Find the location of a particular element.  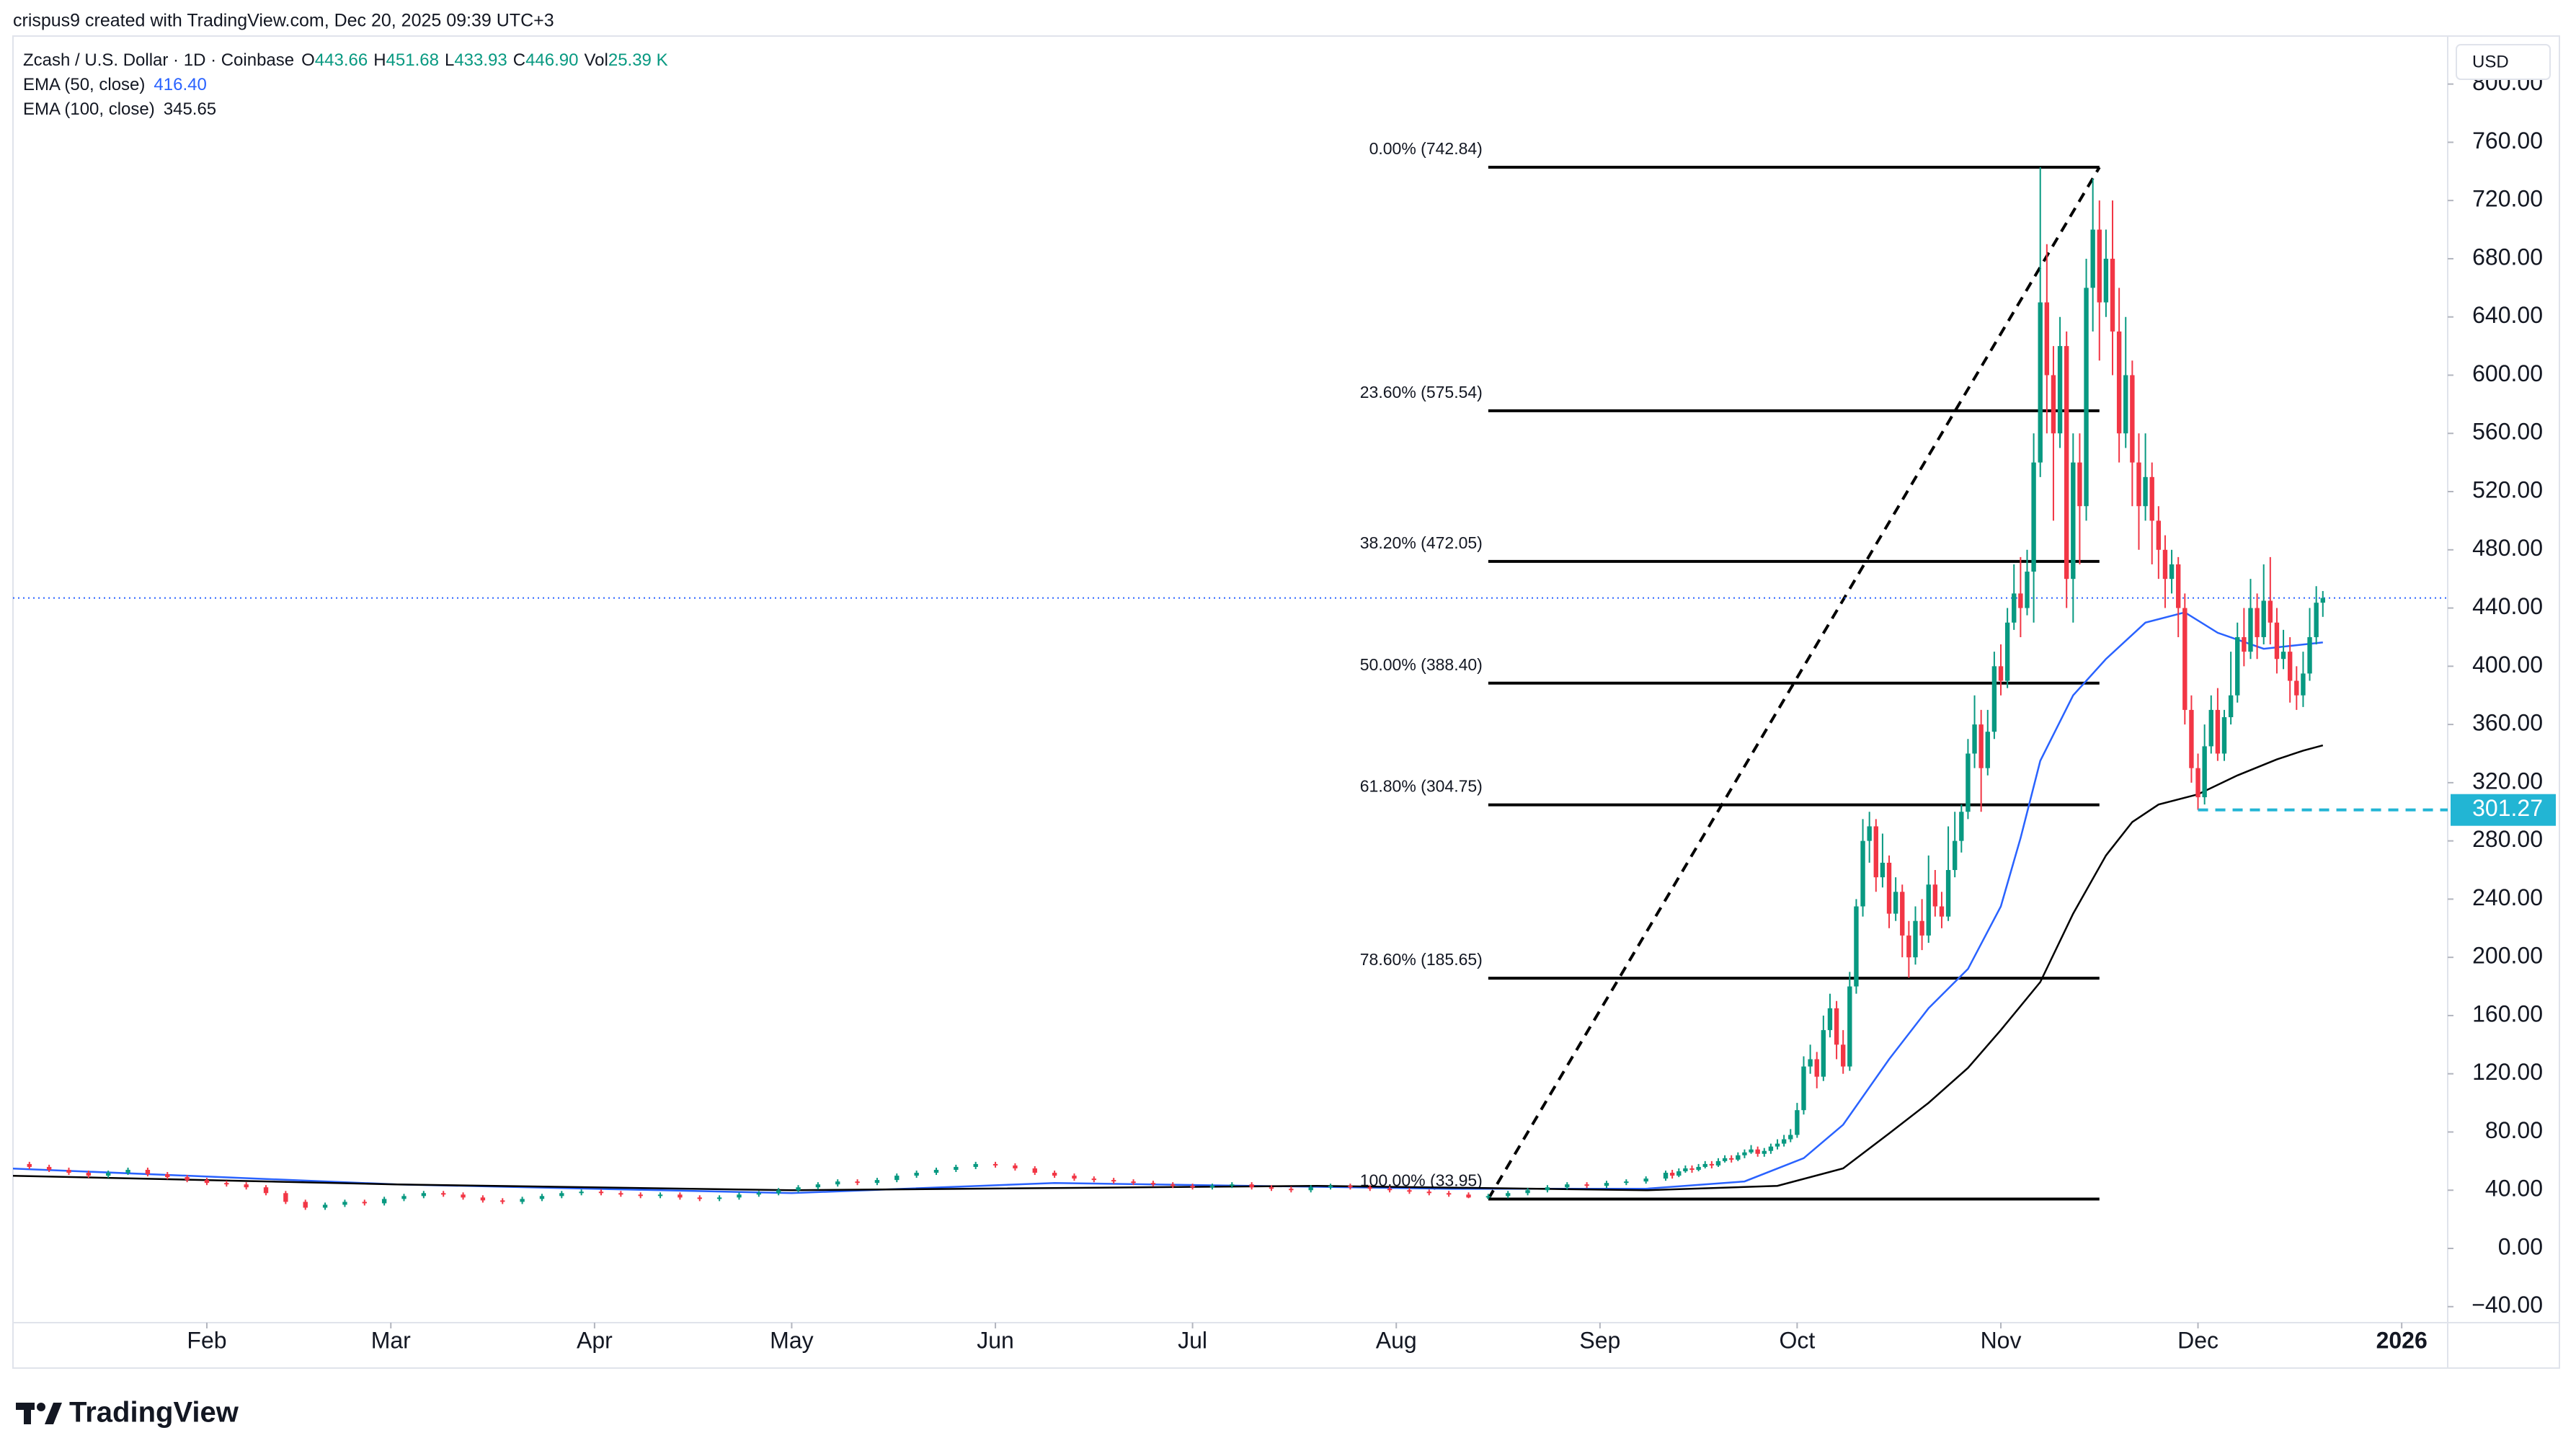

symbol: Zcash / U.S. Dollar · 1D · Coinbase is located at coordinates (158, 60).